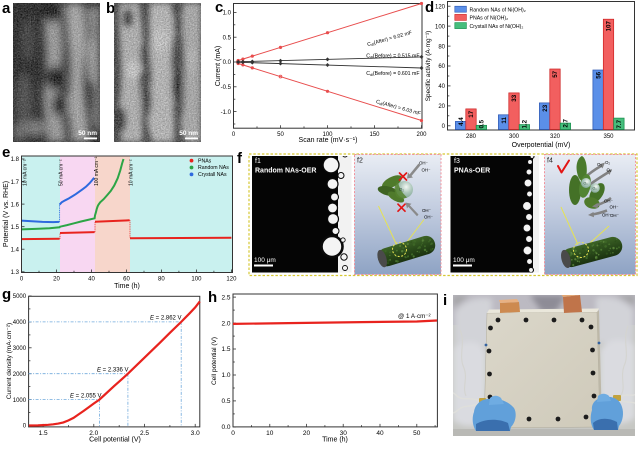 The height and width of the screenshot is (450, 640). What do you see at coordinates (457, 161) in the screenshot?
I see `svg-text: f3` at bounding box center [457, 161].